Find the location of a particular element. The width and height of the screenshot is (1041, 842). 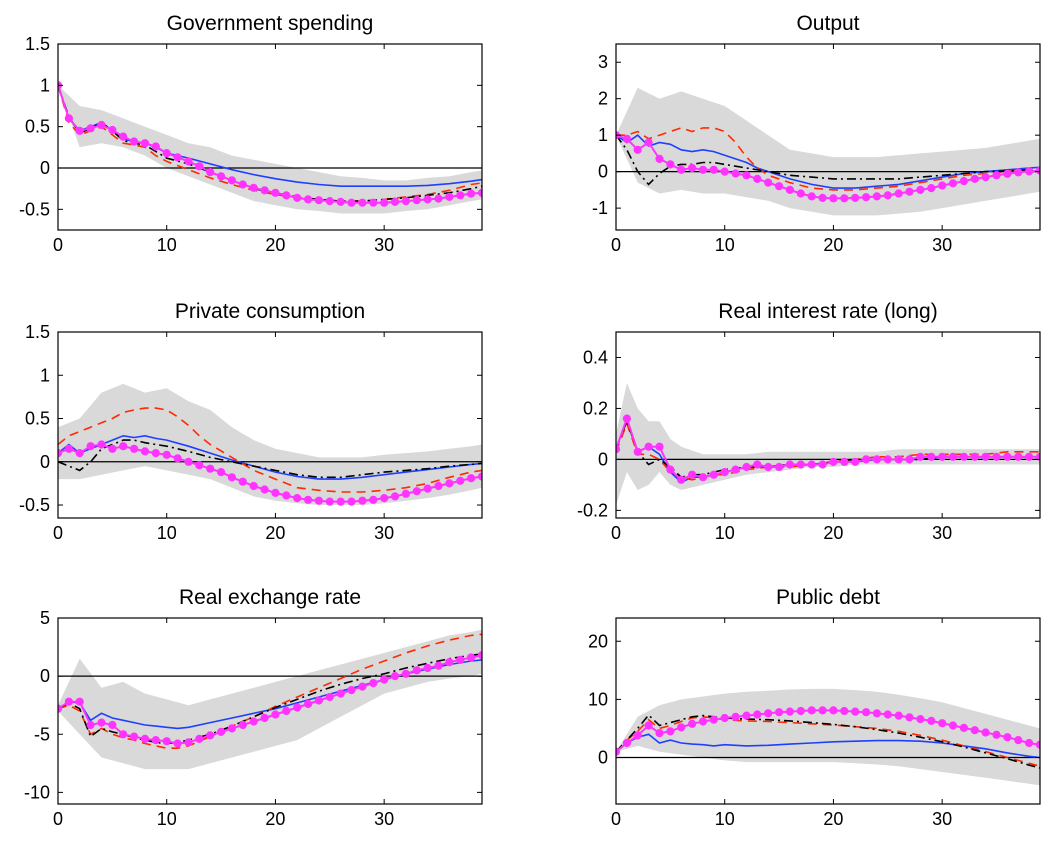

axes-frame is located at coordinates (270, 137).